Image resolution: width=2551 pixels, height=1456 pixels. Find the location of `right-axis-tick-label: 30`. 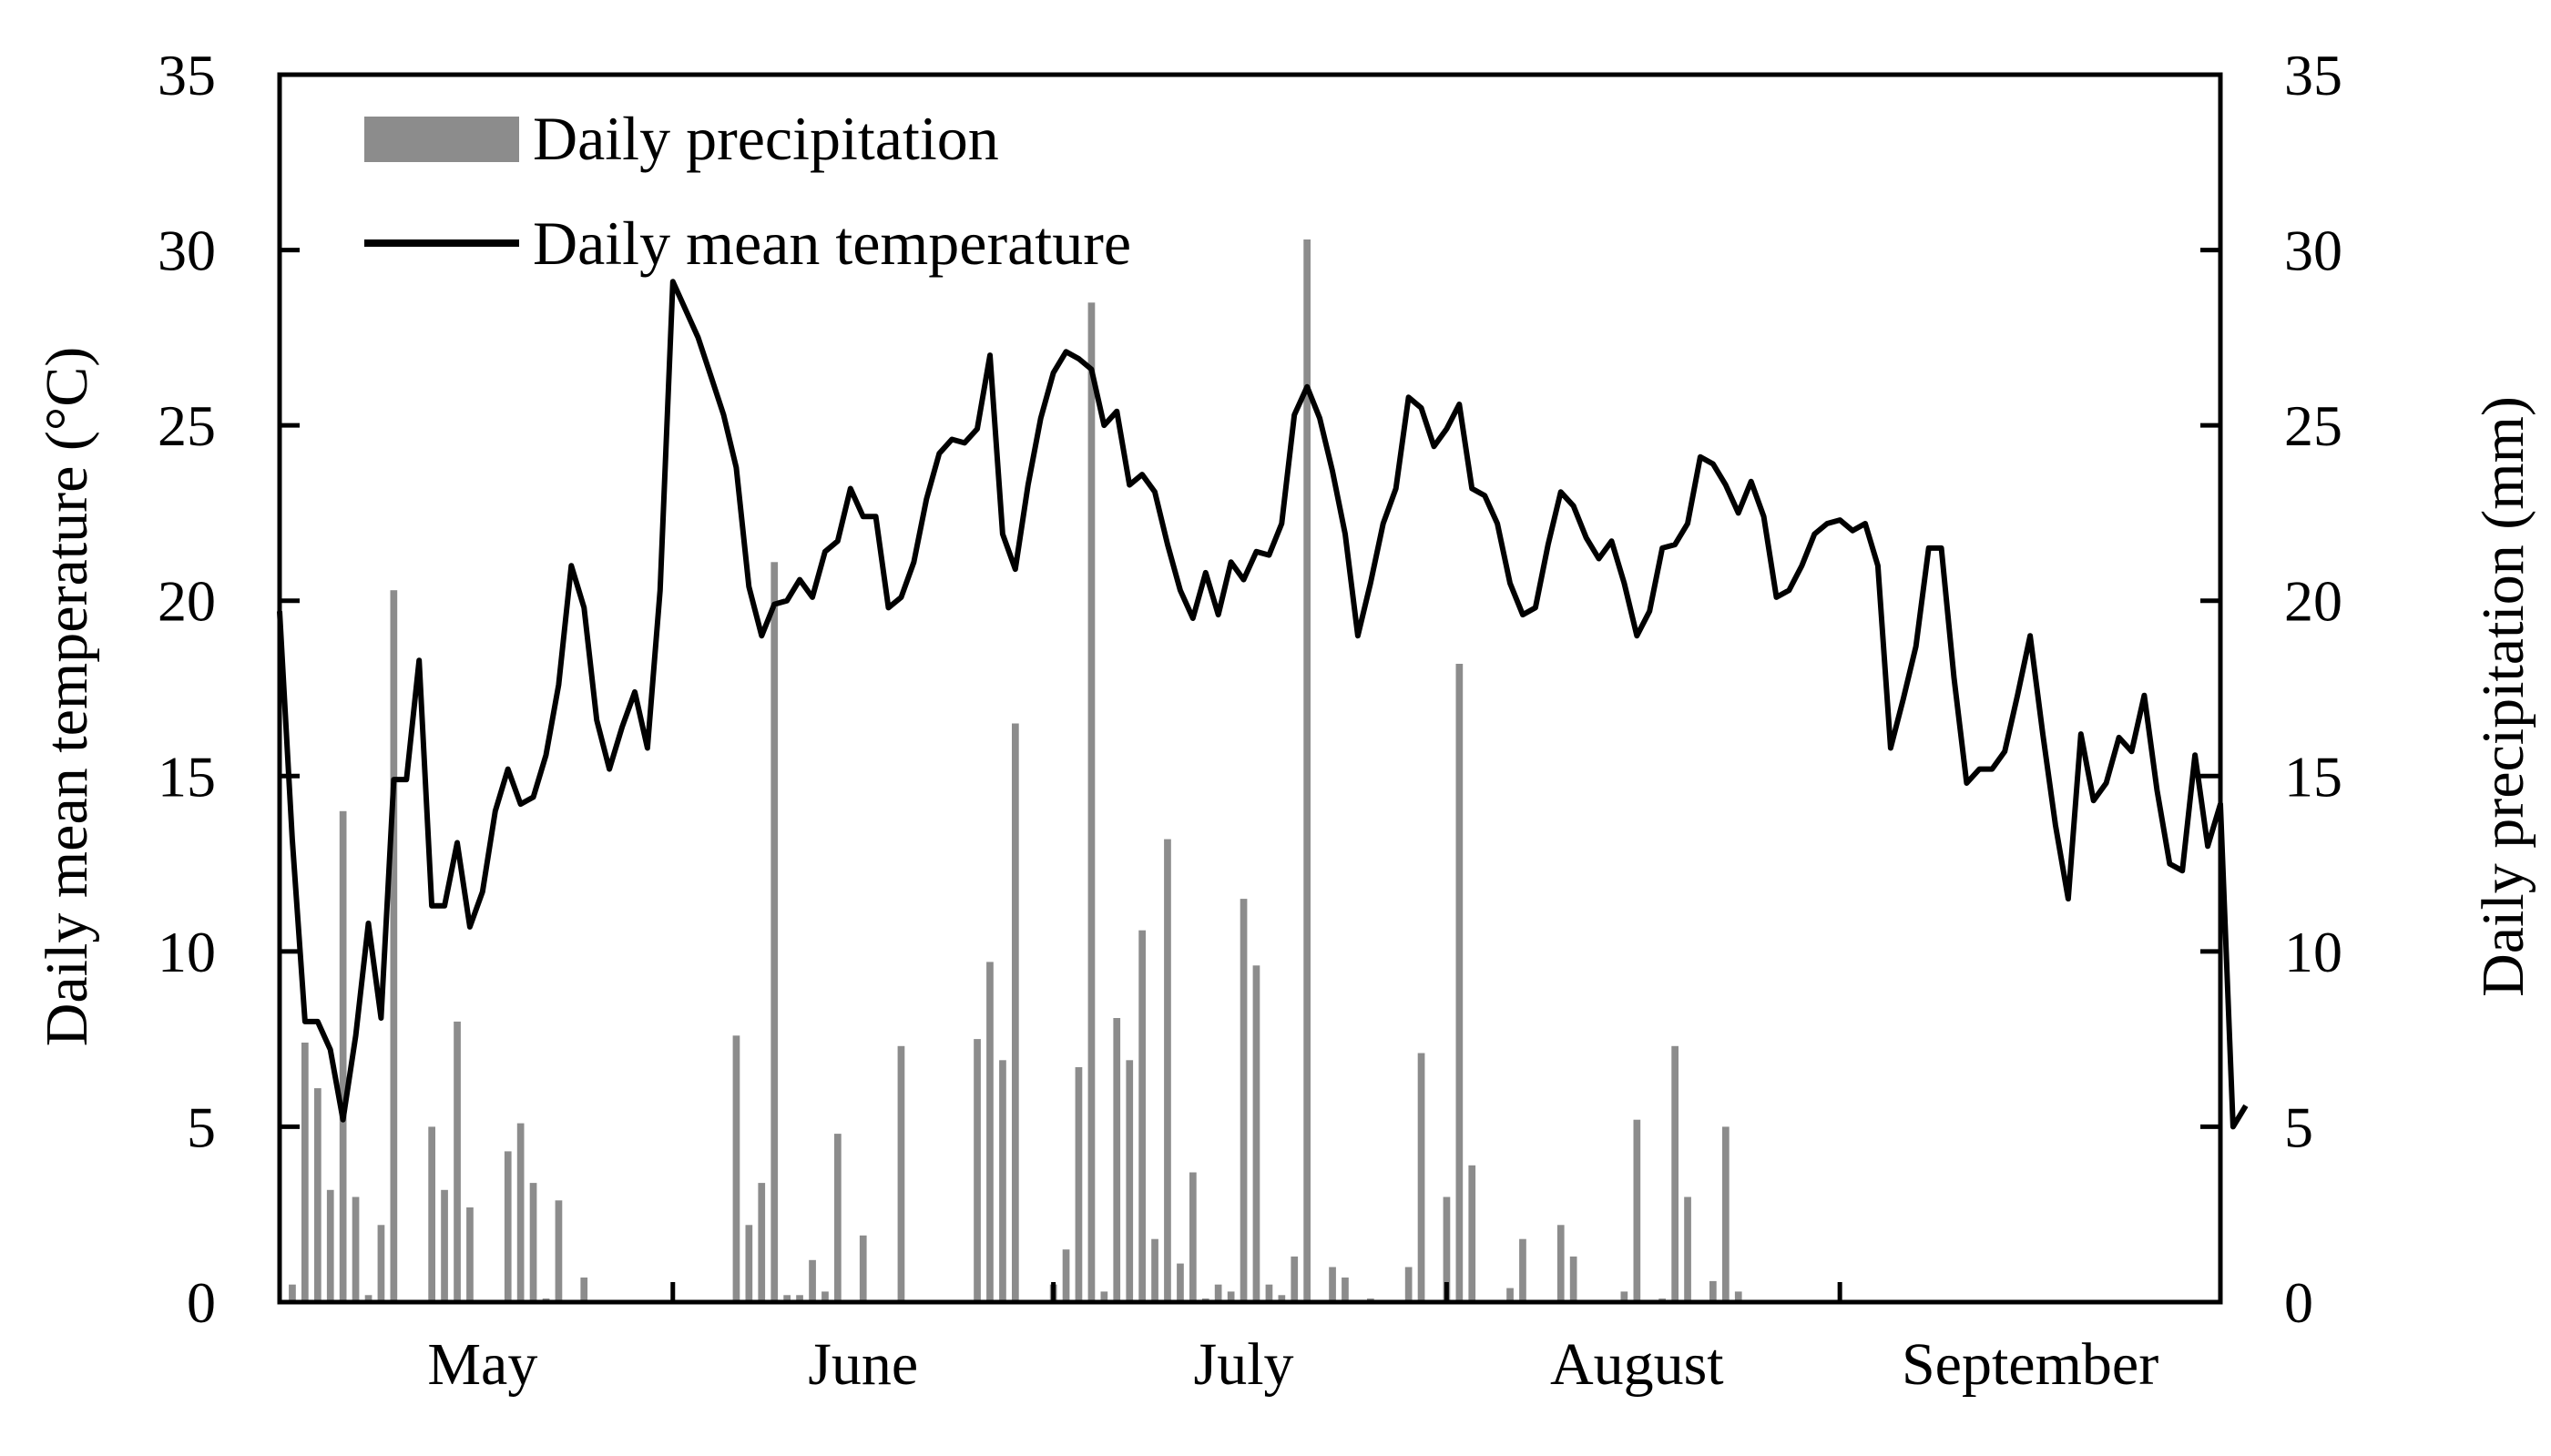

right-axis-tick-label: 30 is located at coordinates (2313, 251).